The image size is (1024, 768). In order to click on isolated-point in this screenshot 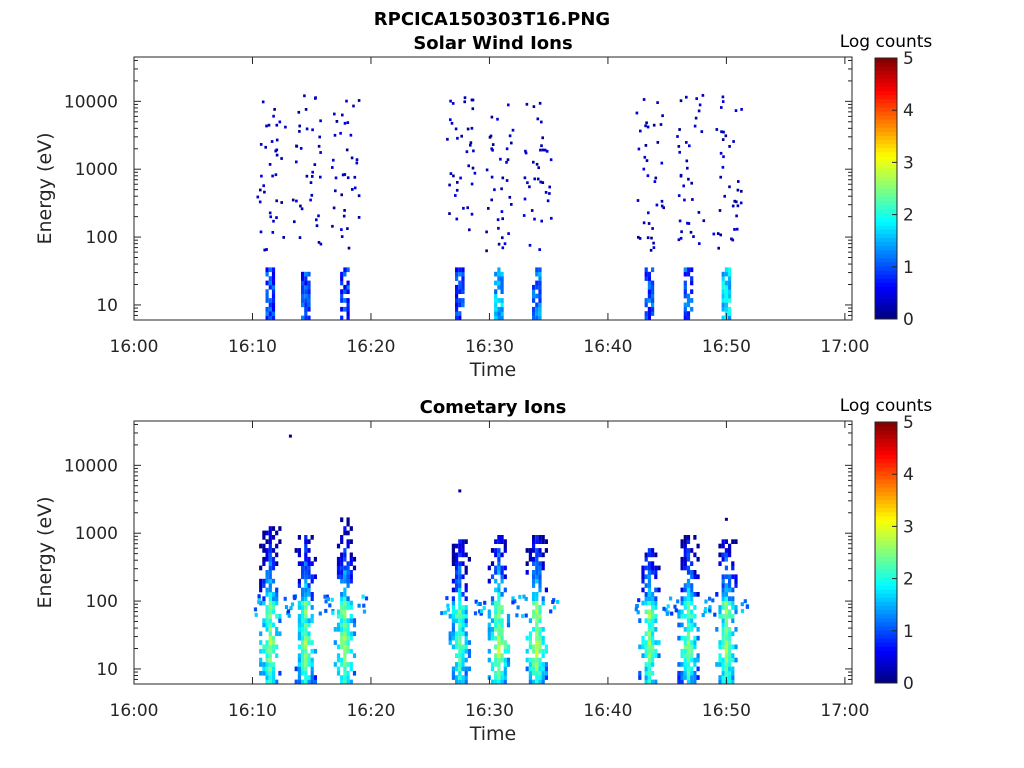, I will do `click(726, 519)`.